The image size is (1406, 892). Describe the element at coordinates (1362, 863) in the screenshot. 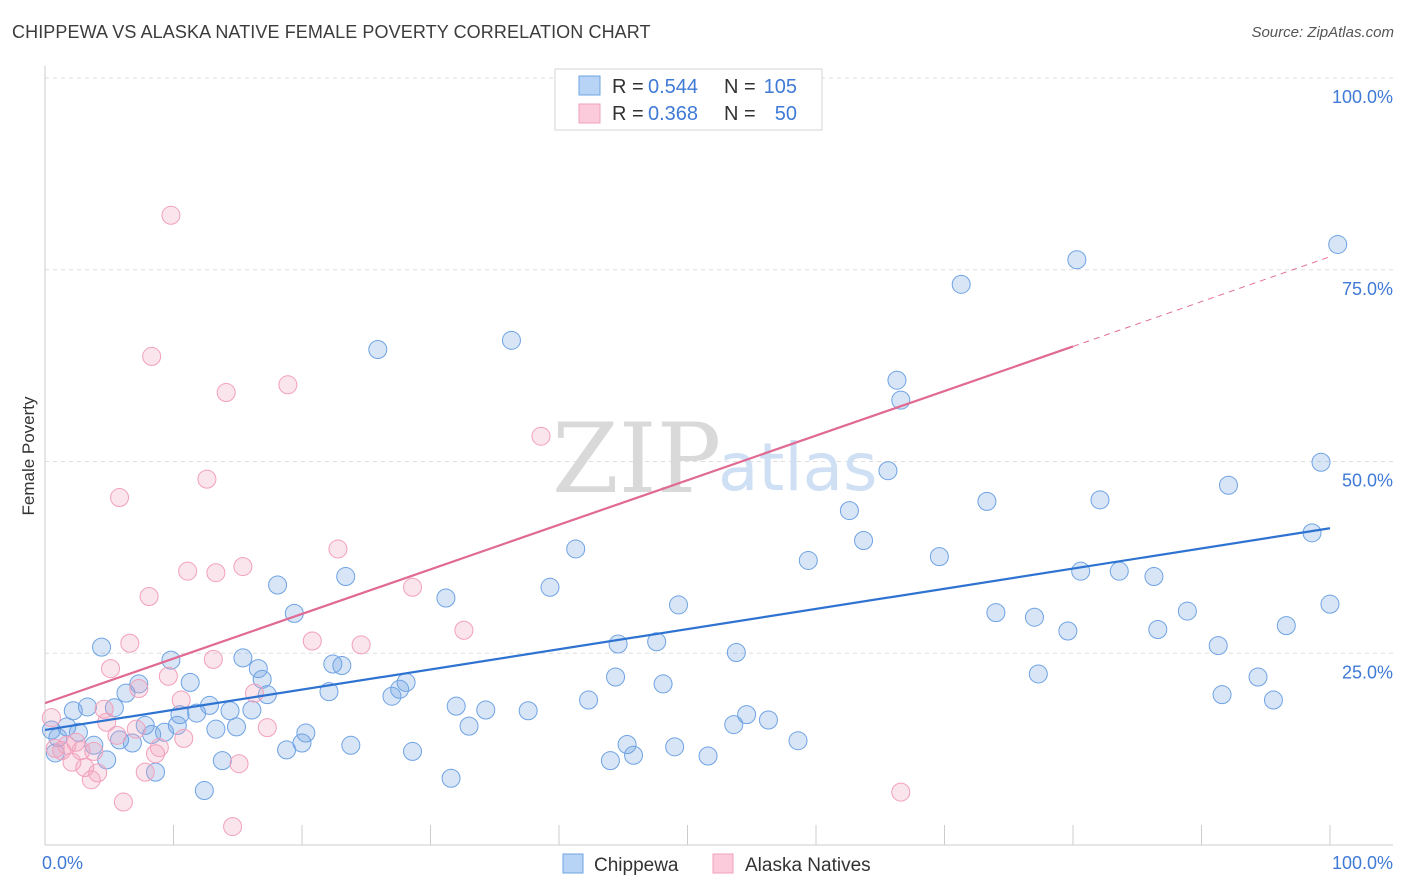

I see `x-tick-label-max: 100.0%` at that location.